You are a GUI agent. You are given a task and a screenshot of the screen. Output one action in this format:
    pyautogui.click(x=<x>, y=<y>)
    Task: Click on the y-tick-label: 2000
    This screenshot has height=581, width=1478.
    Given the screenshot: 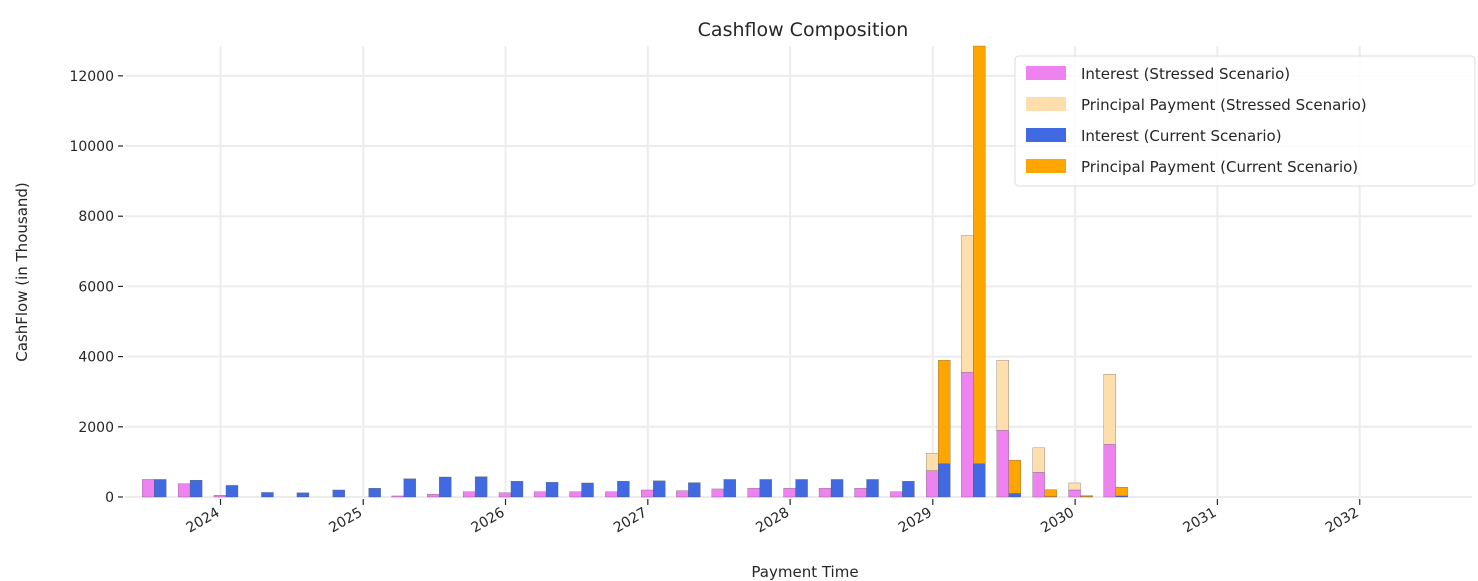 What is the action you would take?
    pyautogui.click(x=96, y=428)
    